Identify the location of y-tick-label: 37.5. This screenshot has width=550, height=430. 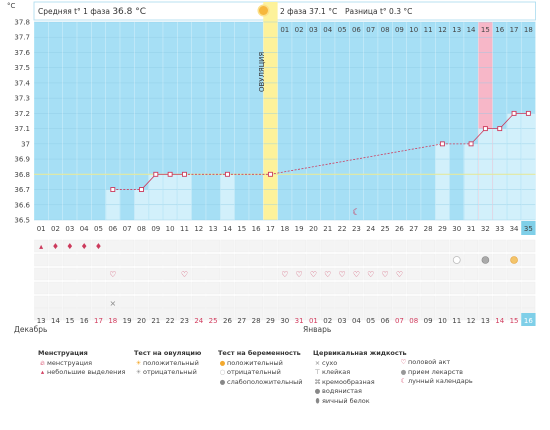
(22, 68).